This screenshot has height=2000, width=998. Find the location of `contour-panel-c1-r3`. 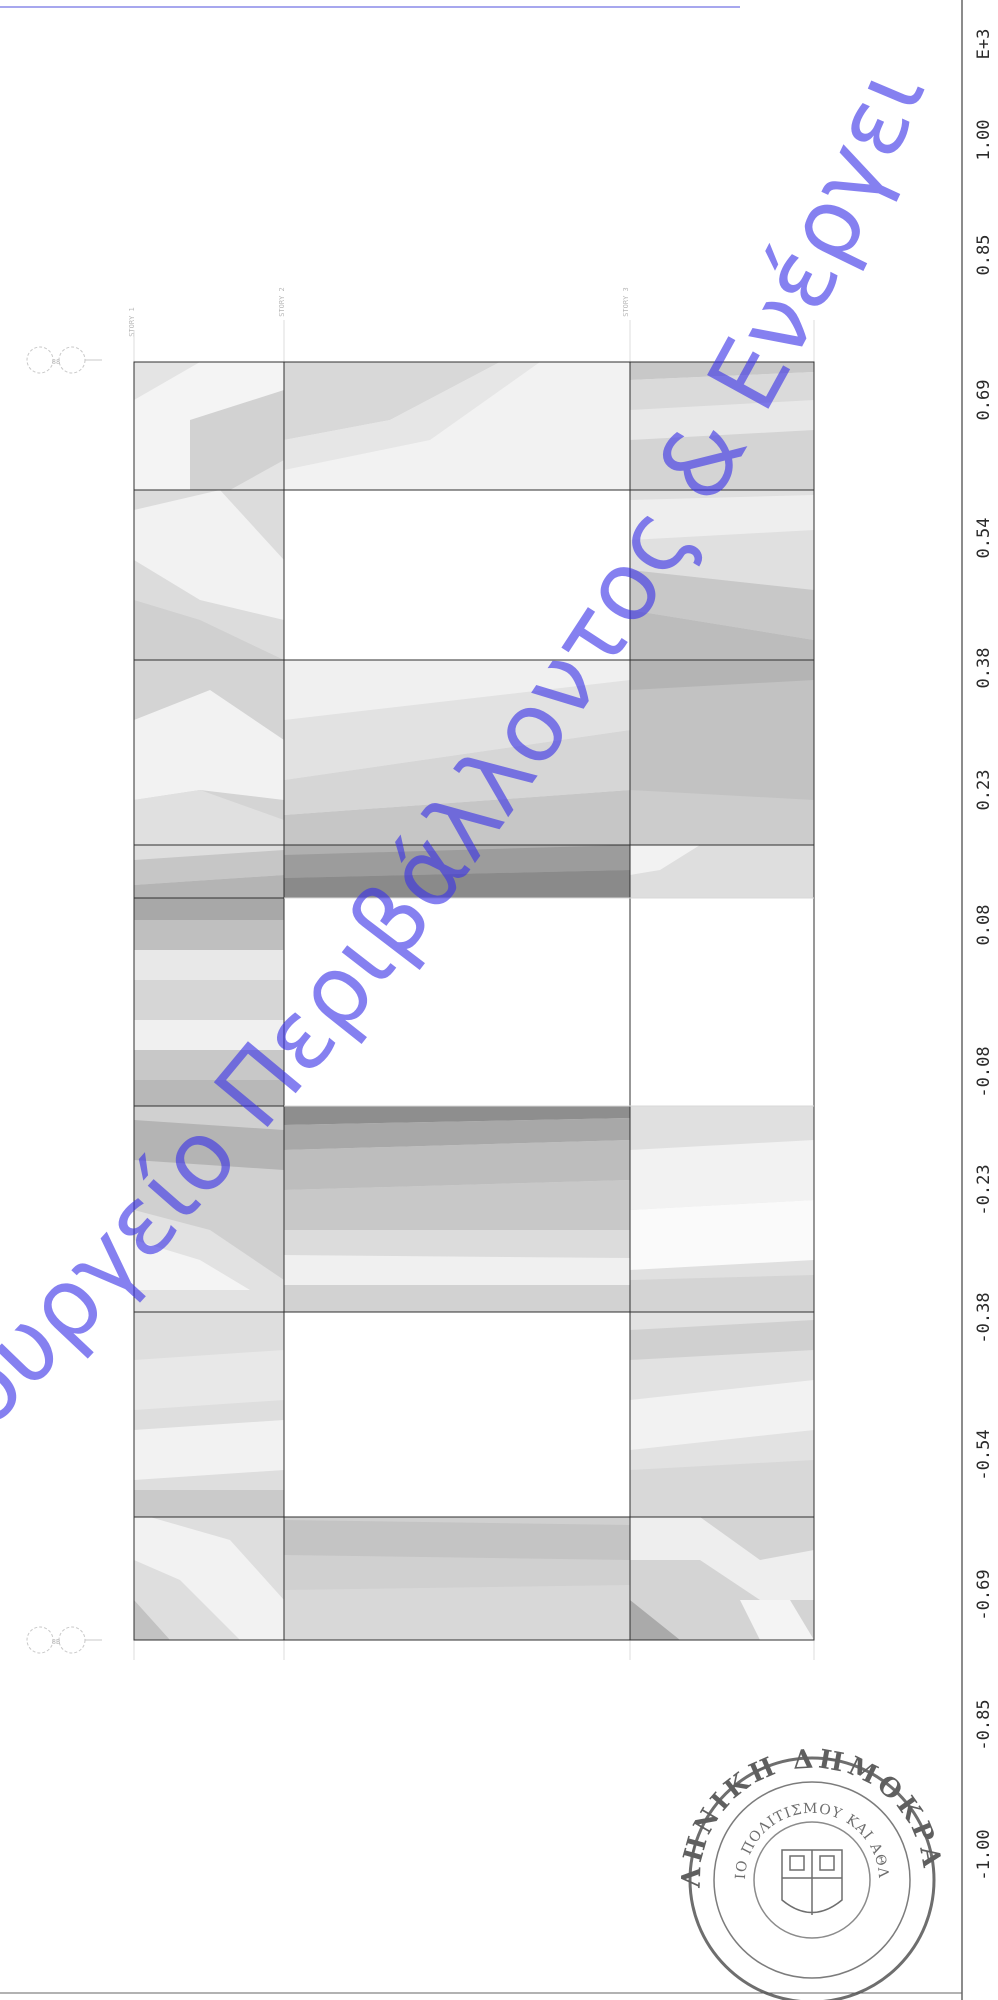

contour-panel-c1-r3 is located at coordinates (209, 752).